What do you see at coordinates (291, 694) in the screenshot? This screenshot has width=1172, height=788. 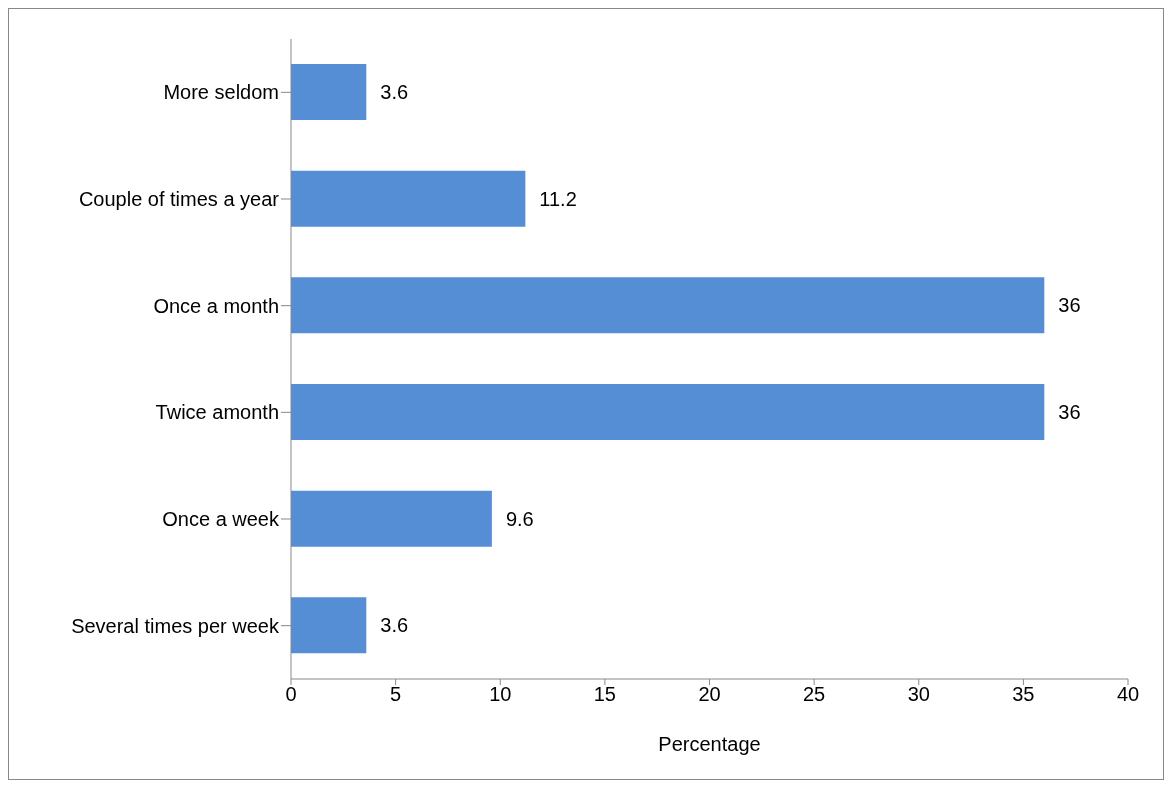 I see `x-tick-label: 0` at bounding box center [291, 694].